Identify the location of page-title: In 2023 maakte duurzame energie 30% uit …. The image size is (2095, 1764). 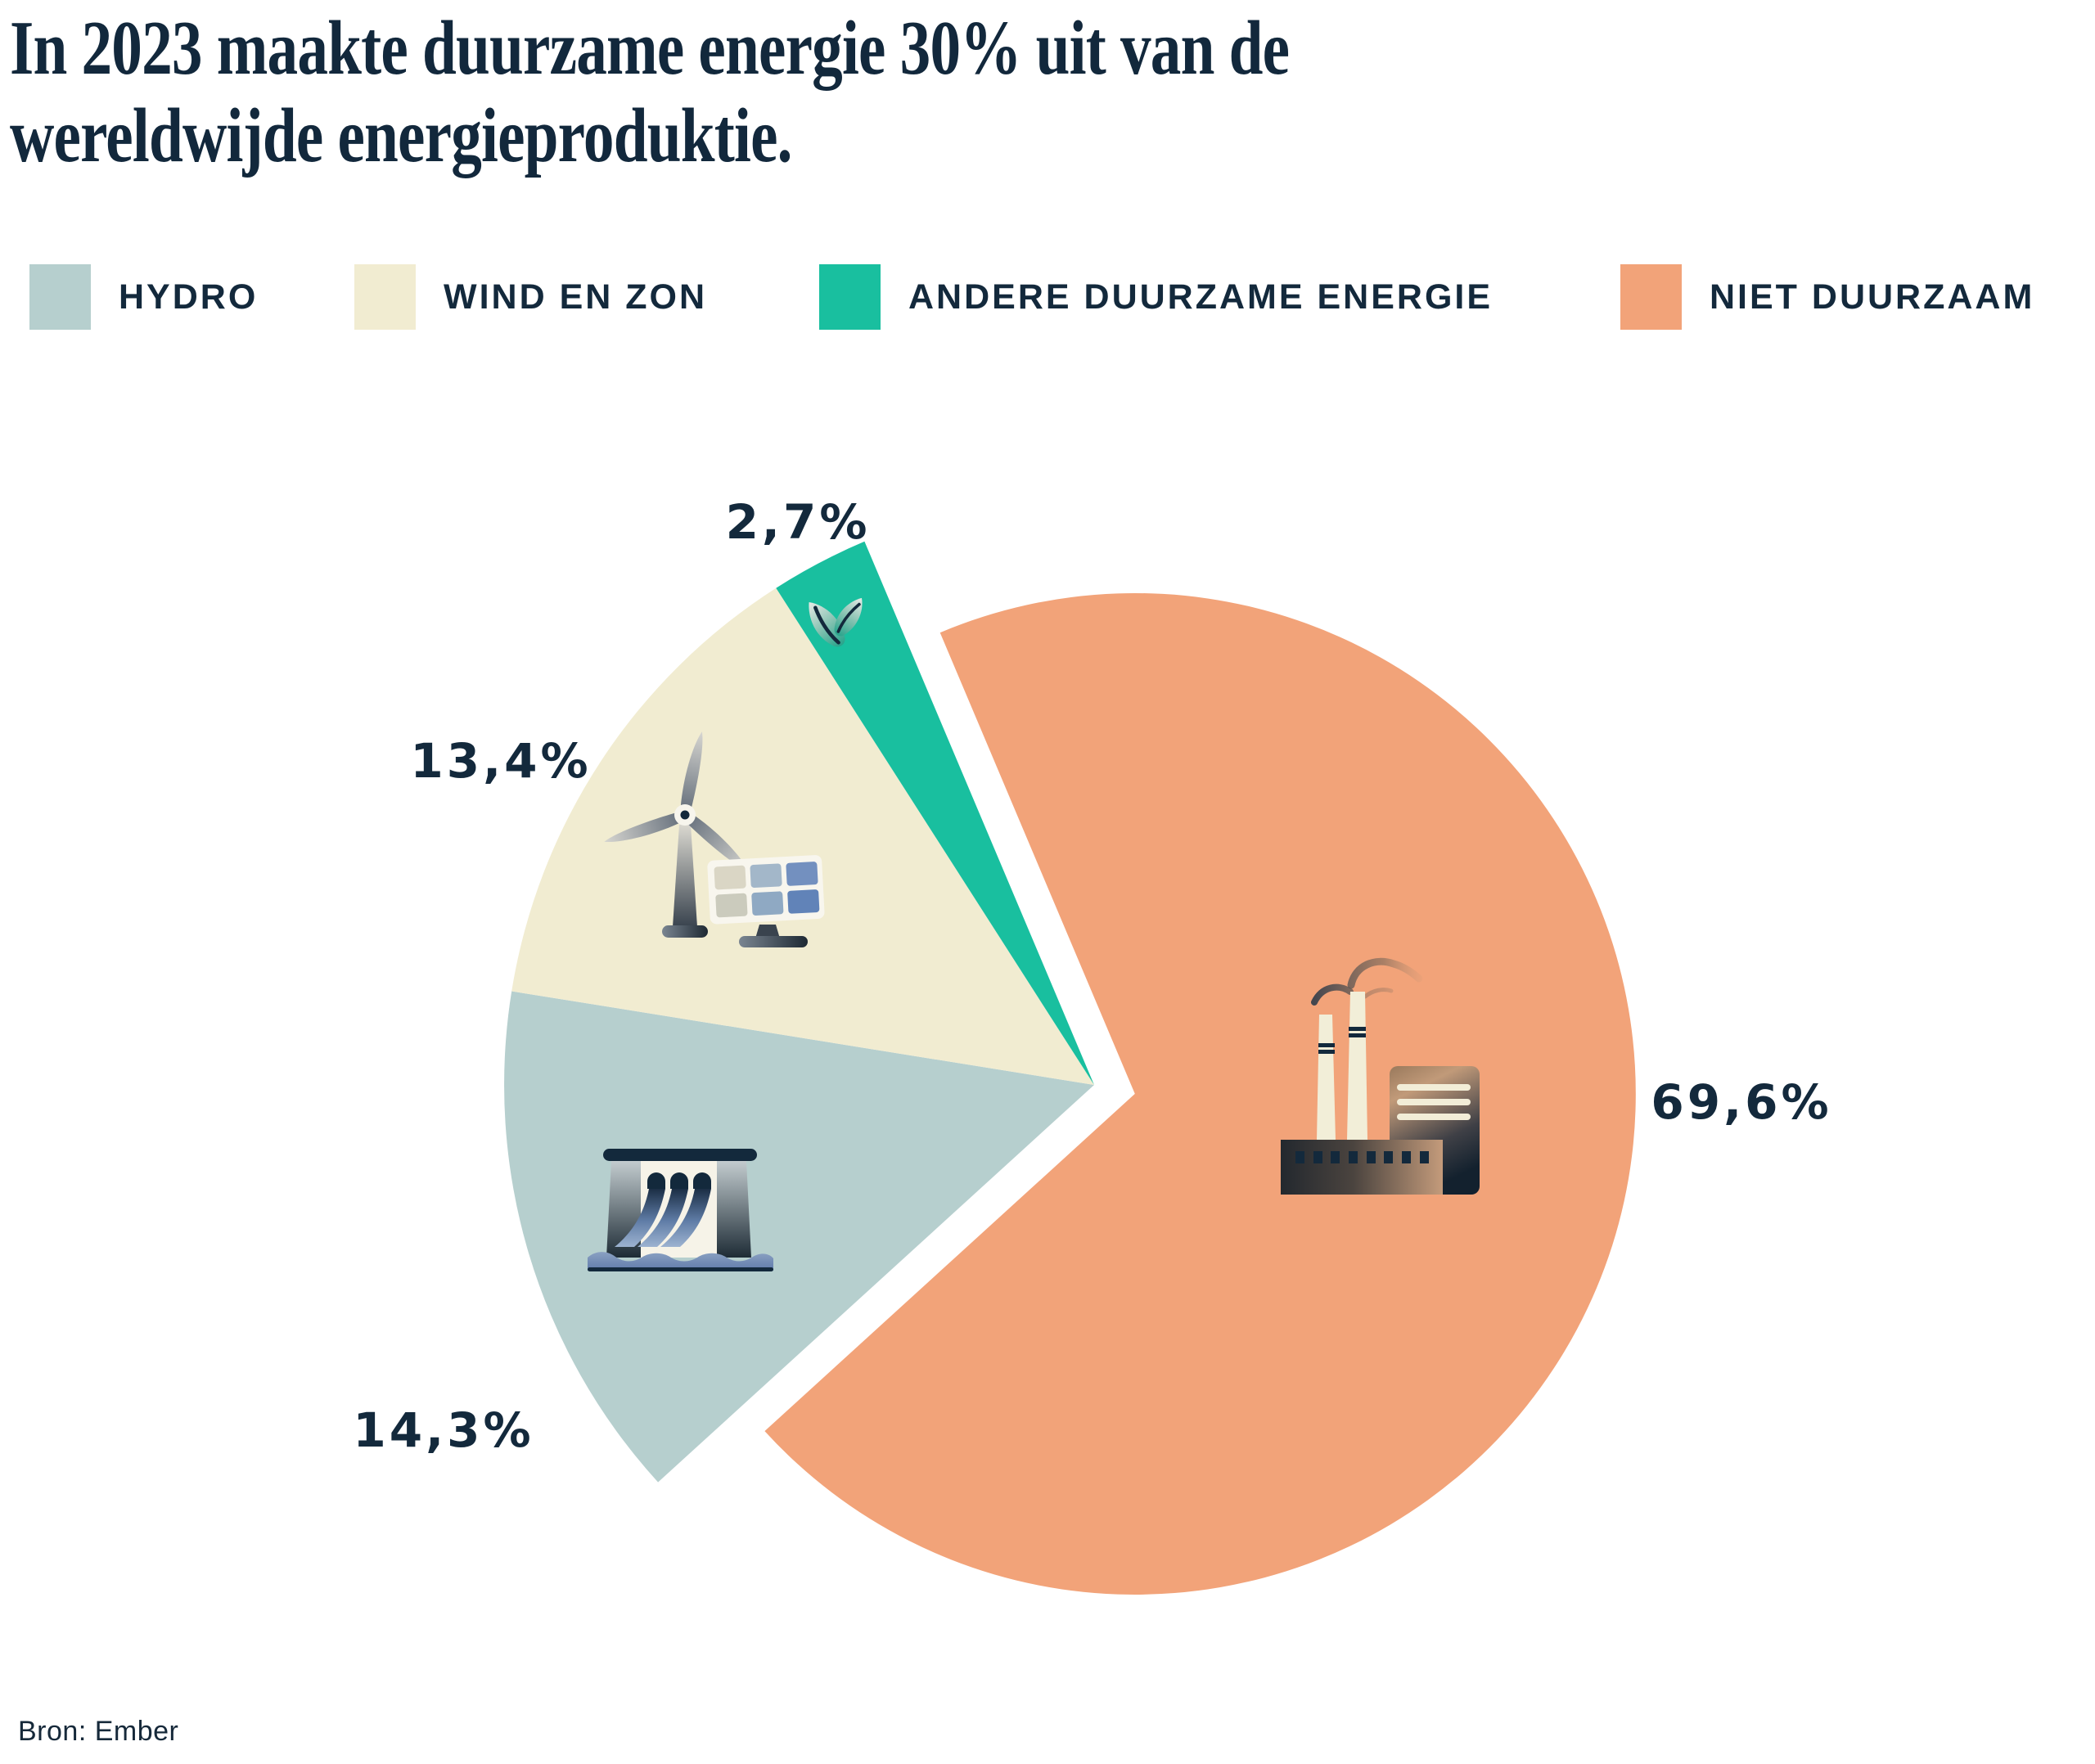
(796, 93).